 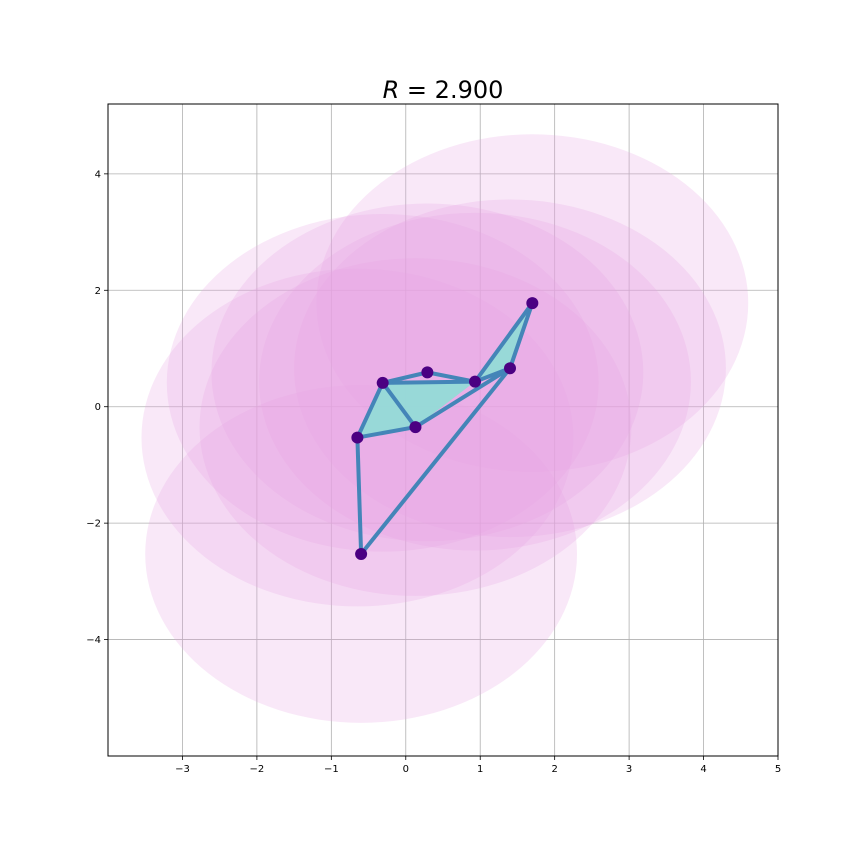 What do you see at coordinates (469, 90) in the screenshot?
I see `title-value: 2.900` at bounding box center [469, 90].